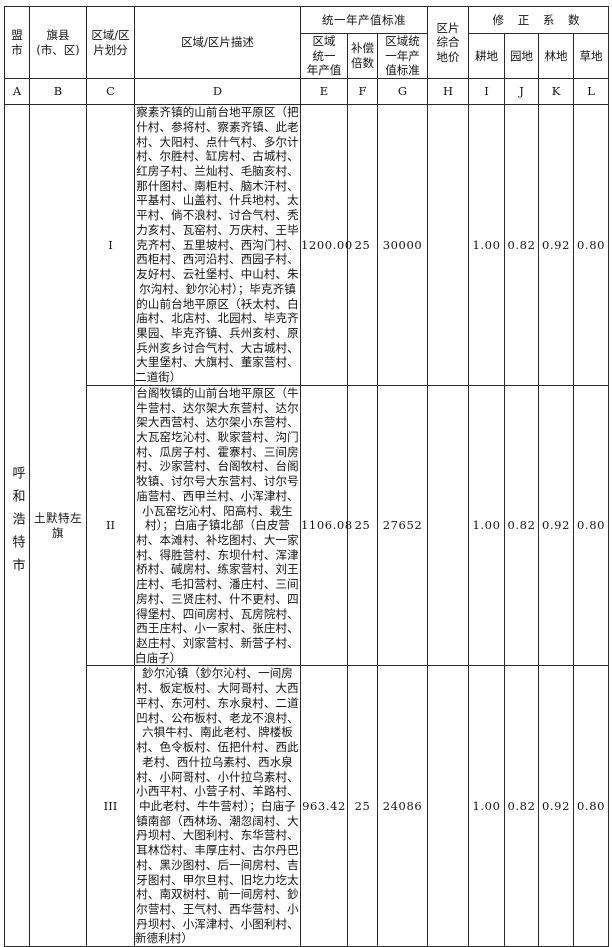  What do you see at coordinates (402, 245) in the screenshot?
I see `cell-regional-unified-output-standard: 30000` at bounding box center [402, 245].